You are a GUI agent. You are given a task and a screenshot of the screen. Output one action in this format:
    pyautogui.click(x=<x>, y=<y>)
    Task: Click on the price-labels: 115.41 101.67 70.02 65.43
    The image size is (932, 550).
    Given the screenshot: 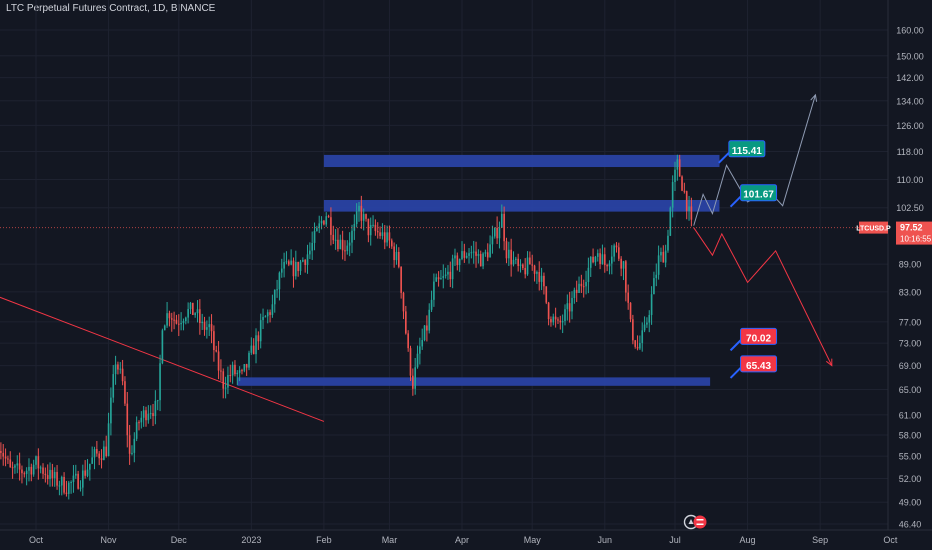 What is the action you would take?
    pyautogui.click(x=748, y=259)
    